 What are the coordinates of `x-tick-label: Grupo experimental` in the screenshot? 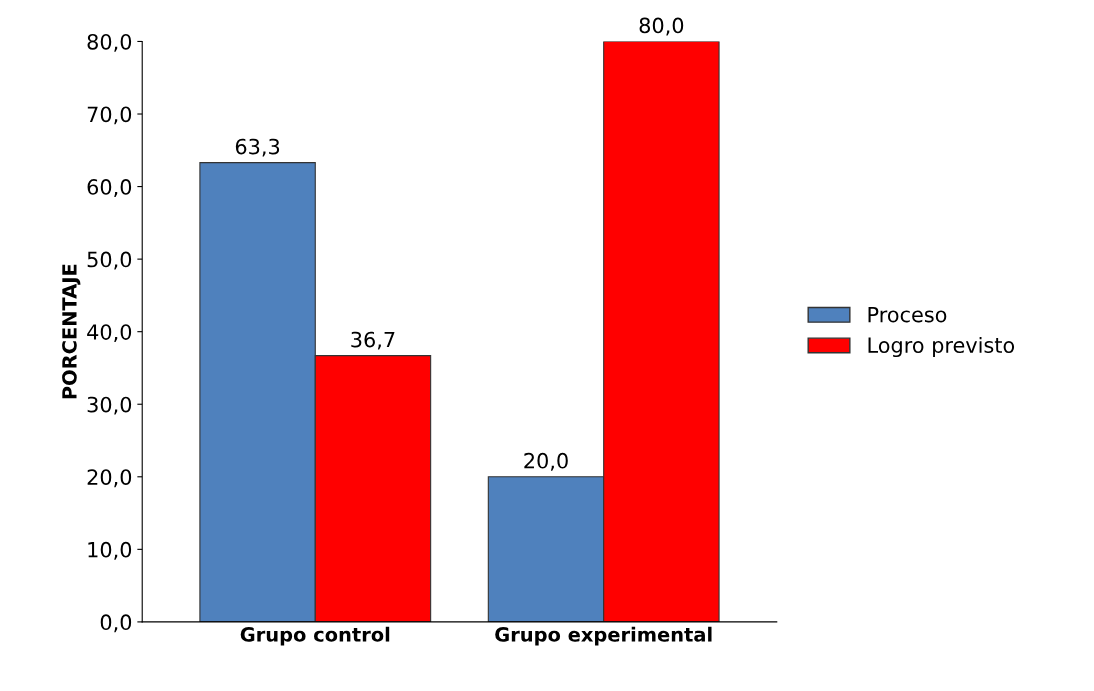 It's located at (603, 636).